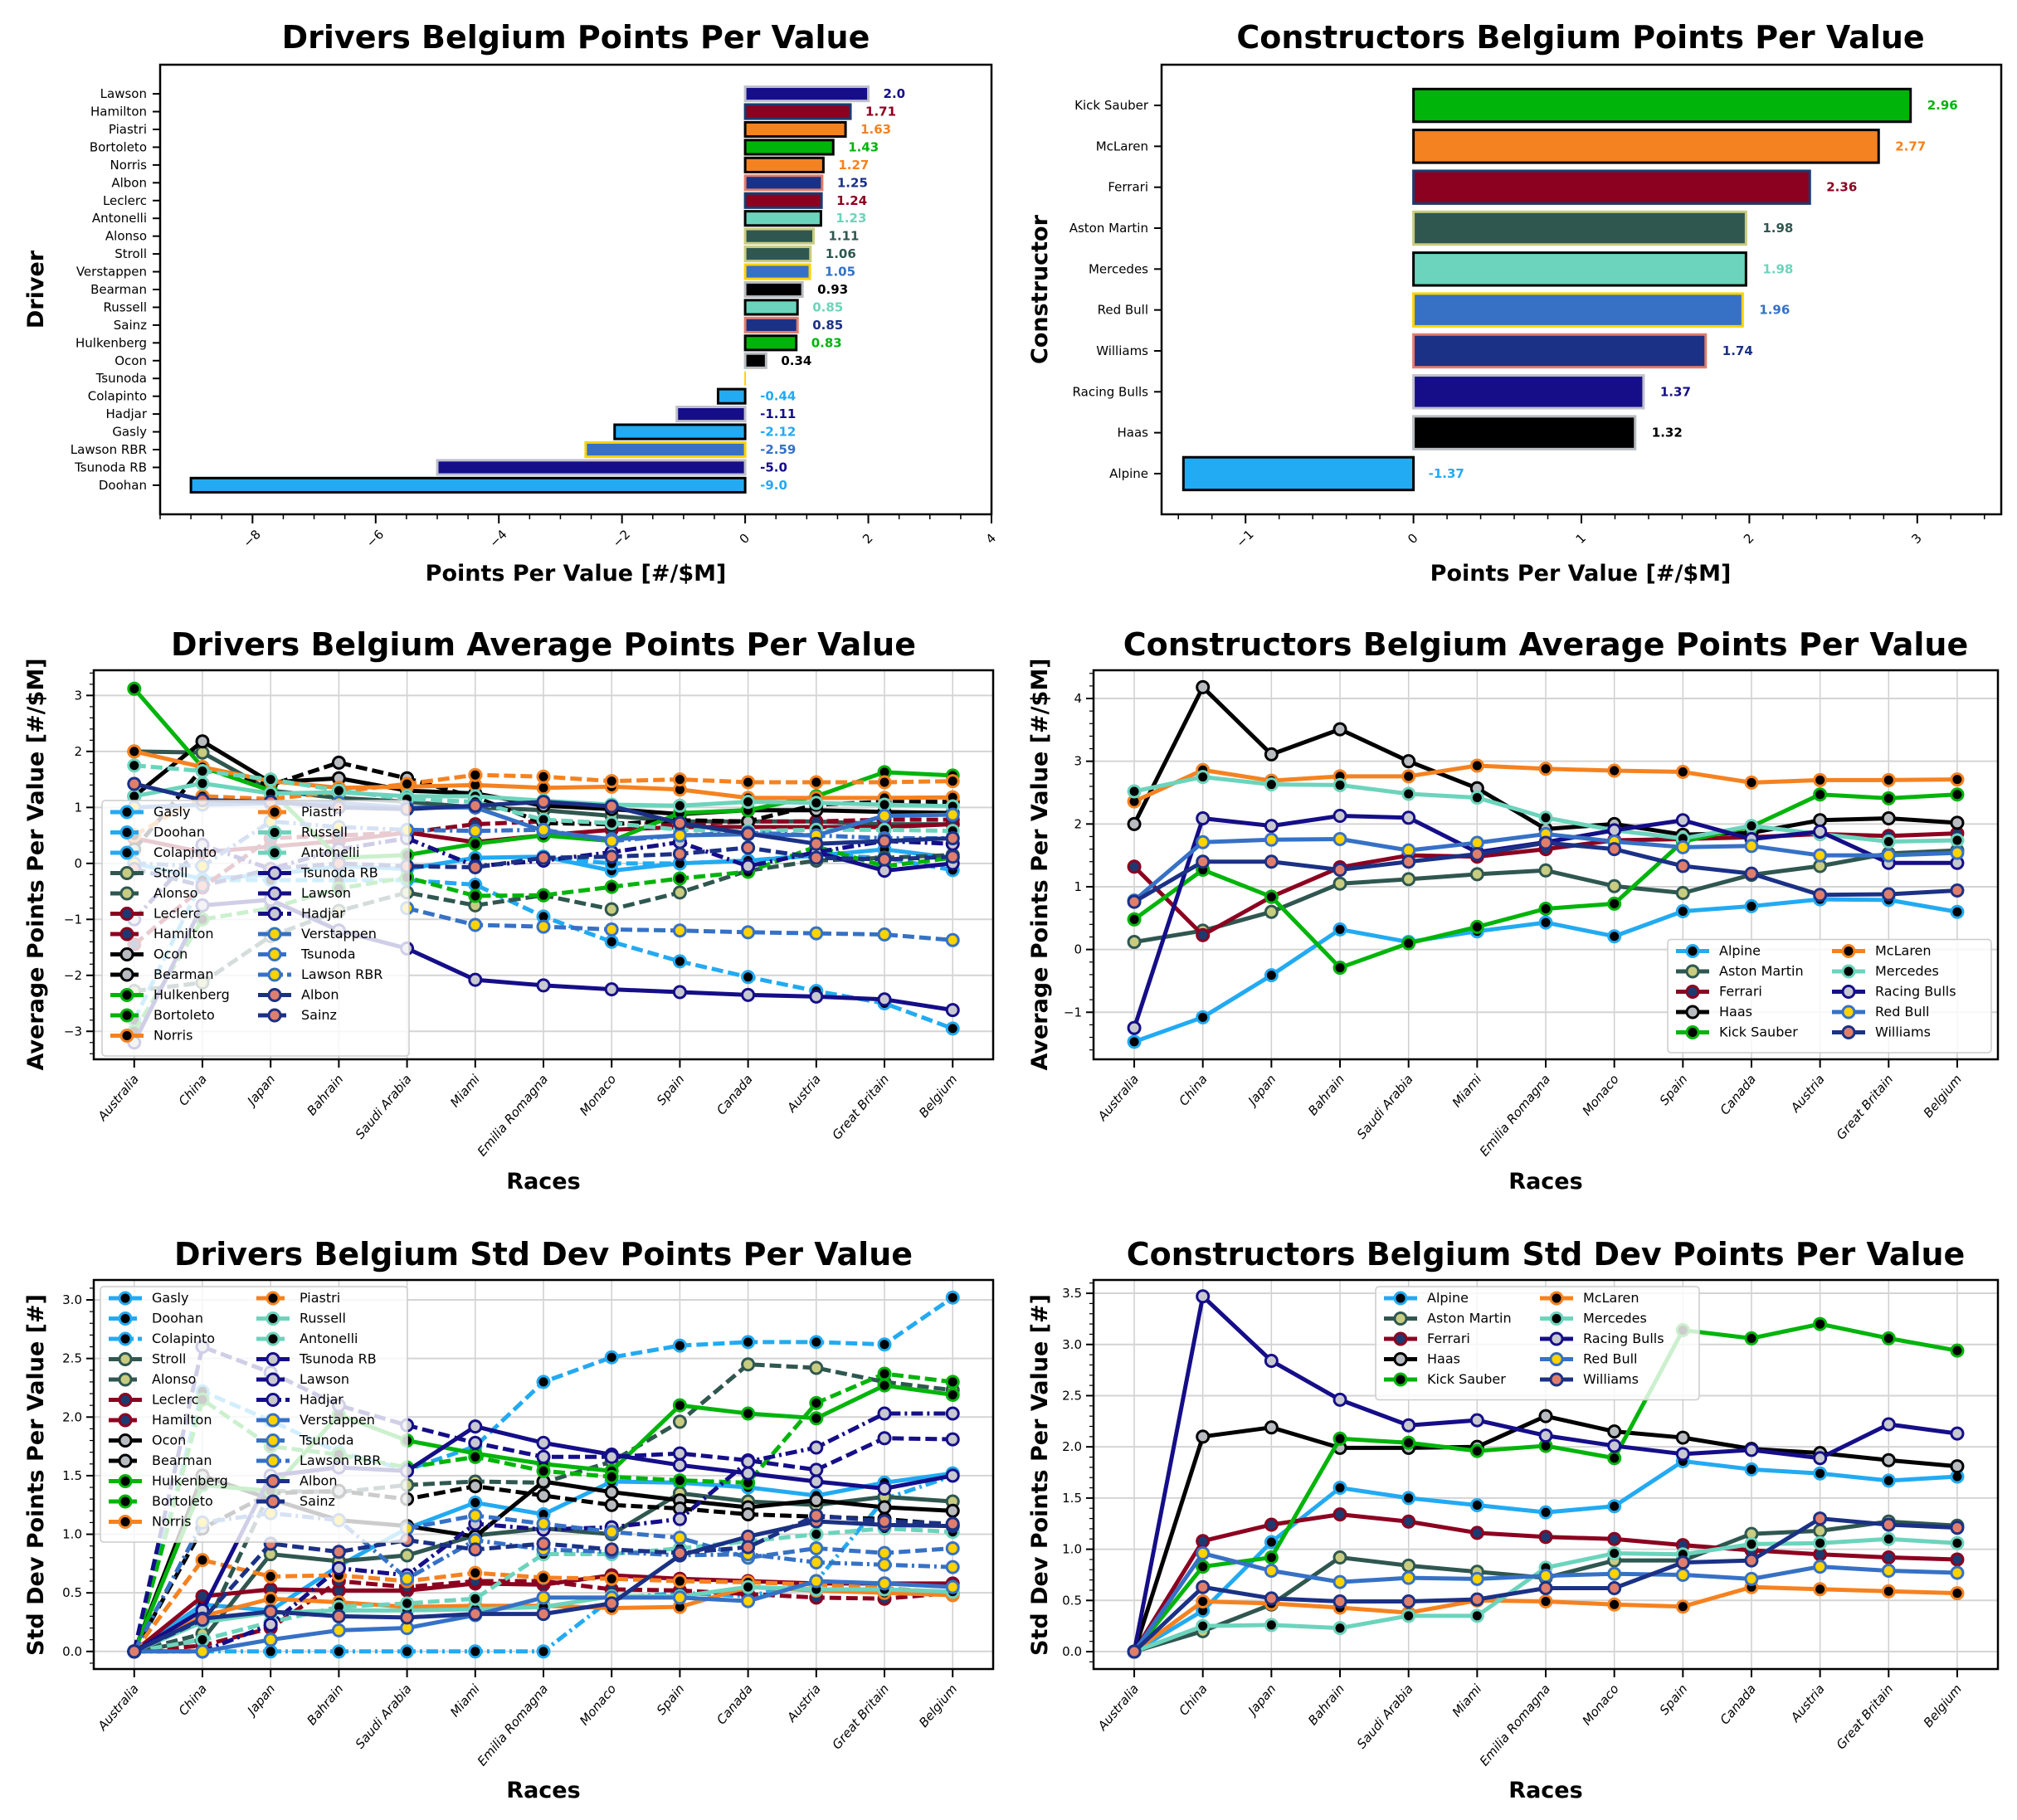 This screenshot has height=1820, width=2017. Describe the element at coordinates (1581, 289) in the screenshot. I see `axes-frame` at that location.